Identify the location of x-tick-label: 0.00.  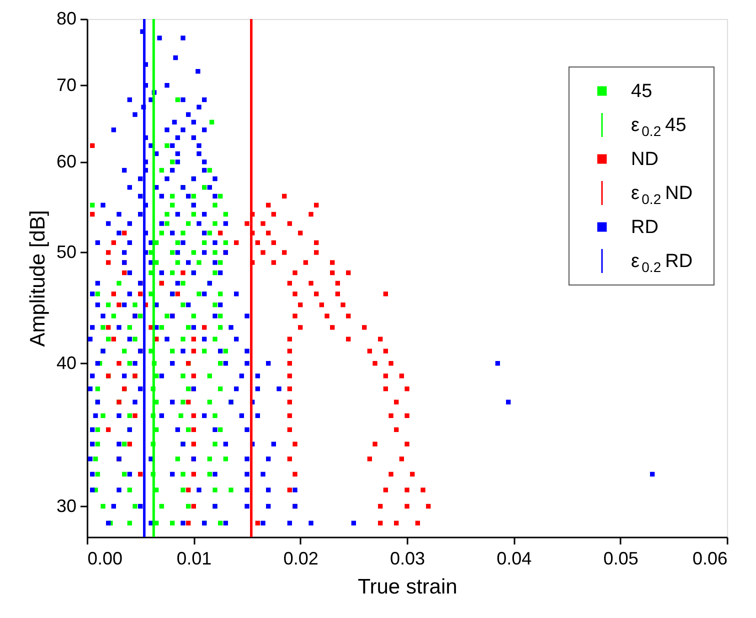
(105, 558).